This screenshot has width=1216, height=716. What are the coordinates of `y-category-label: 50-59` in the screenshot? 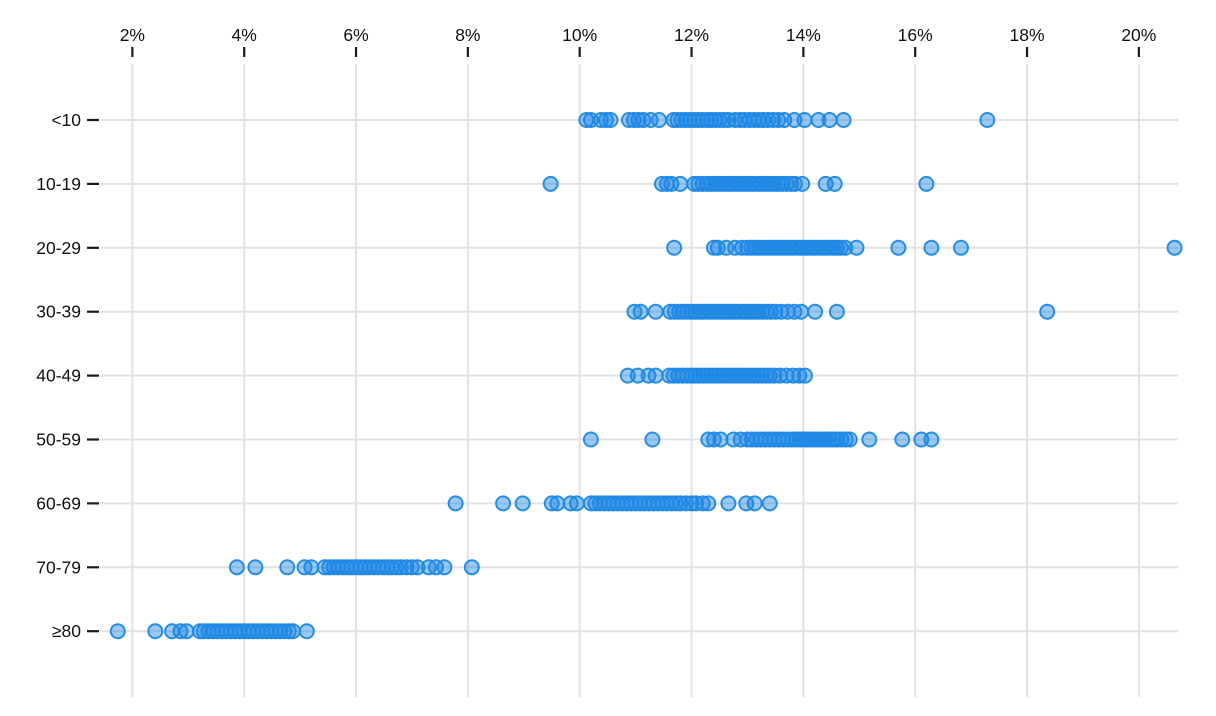 It's located at (58, 440).